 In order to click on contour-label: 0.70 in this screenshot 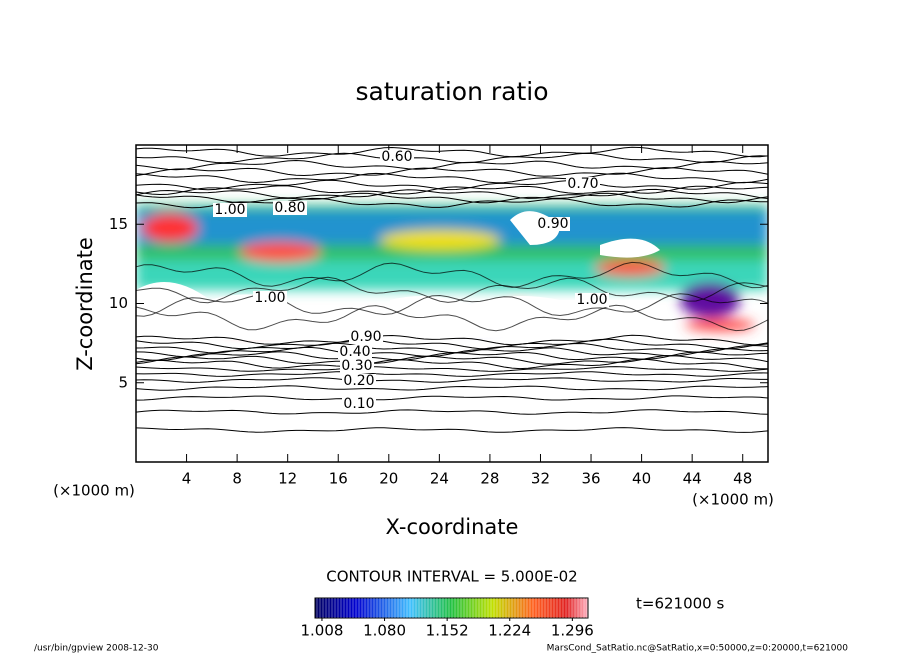, I will do `click(582, 184)`.